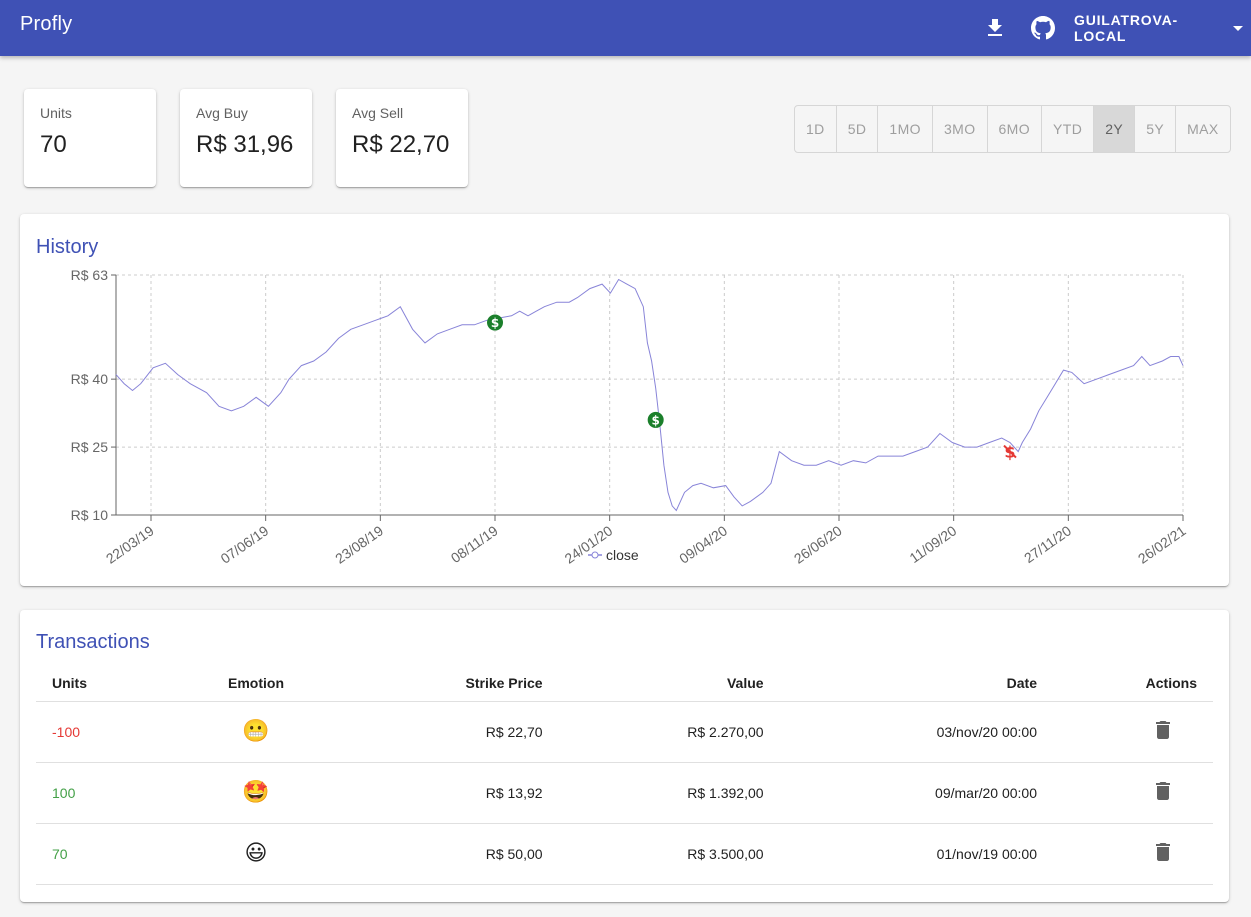 The image size is (1251, 917). I want to click on column-header-actions: Actions, so click(1133, 683).